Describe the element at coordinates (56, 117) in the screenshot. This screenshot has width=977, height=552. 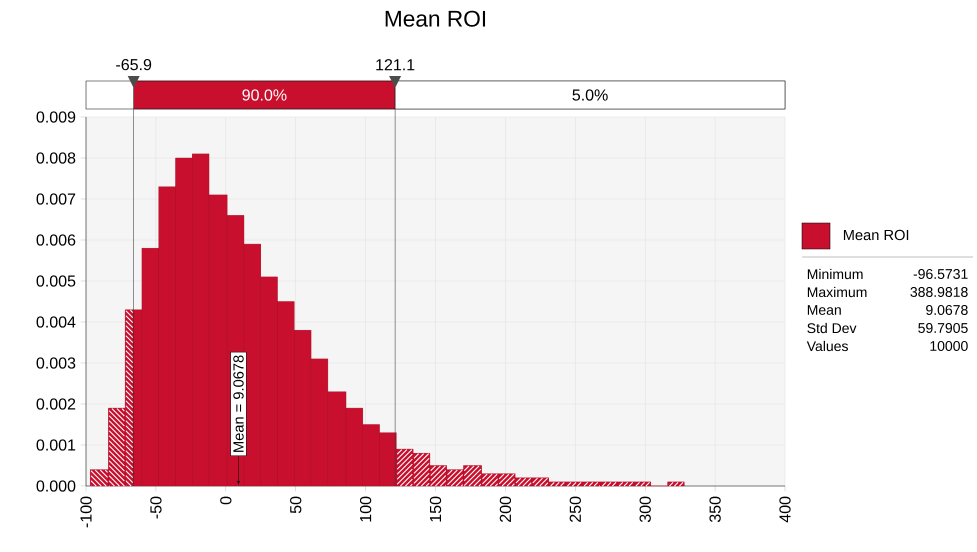
I see `y-tick-label: 0.009` at that location.